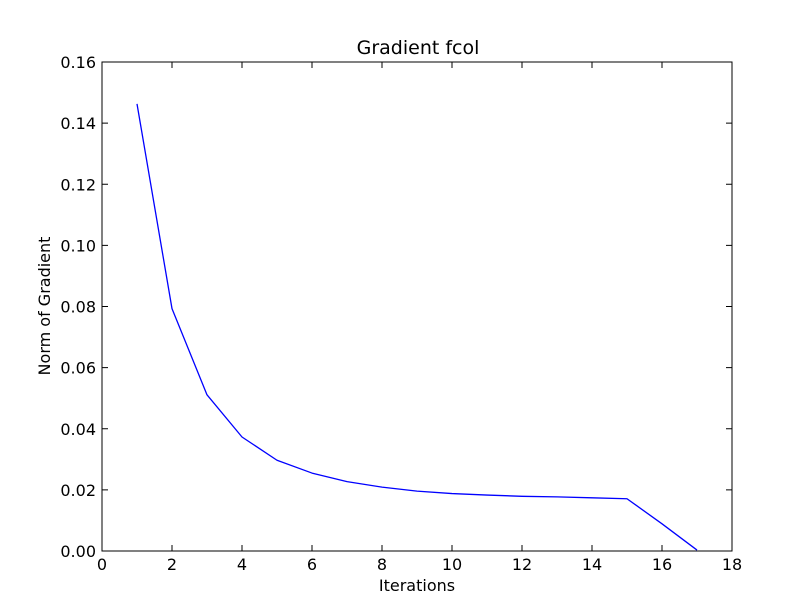 This screenshot has height=612, width=812. I want to click on y-axis-label: Norm of Gradient, so click(44, 306).